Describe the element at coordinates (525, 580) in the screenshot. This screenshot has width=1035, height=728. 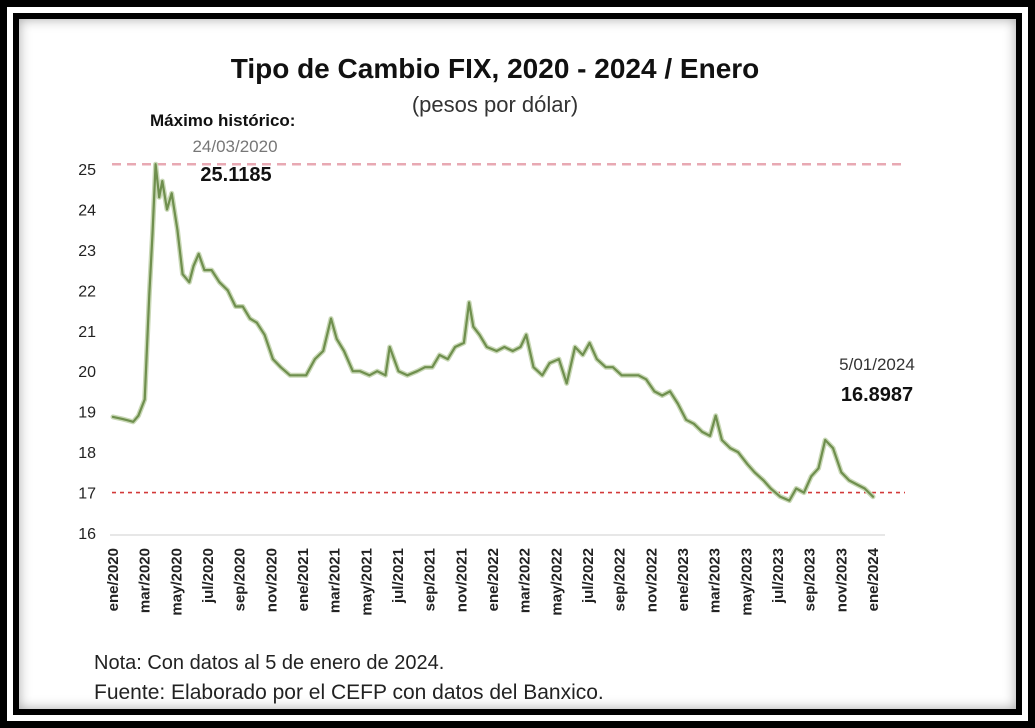
I see `x-tick-label: mar/2022` at that location.